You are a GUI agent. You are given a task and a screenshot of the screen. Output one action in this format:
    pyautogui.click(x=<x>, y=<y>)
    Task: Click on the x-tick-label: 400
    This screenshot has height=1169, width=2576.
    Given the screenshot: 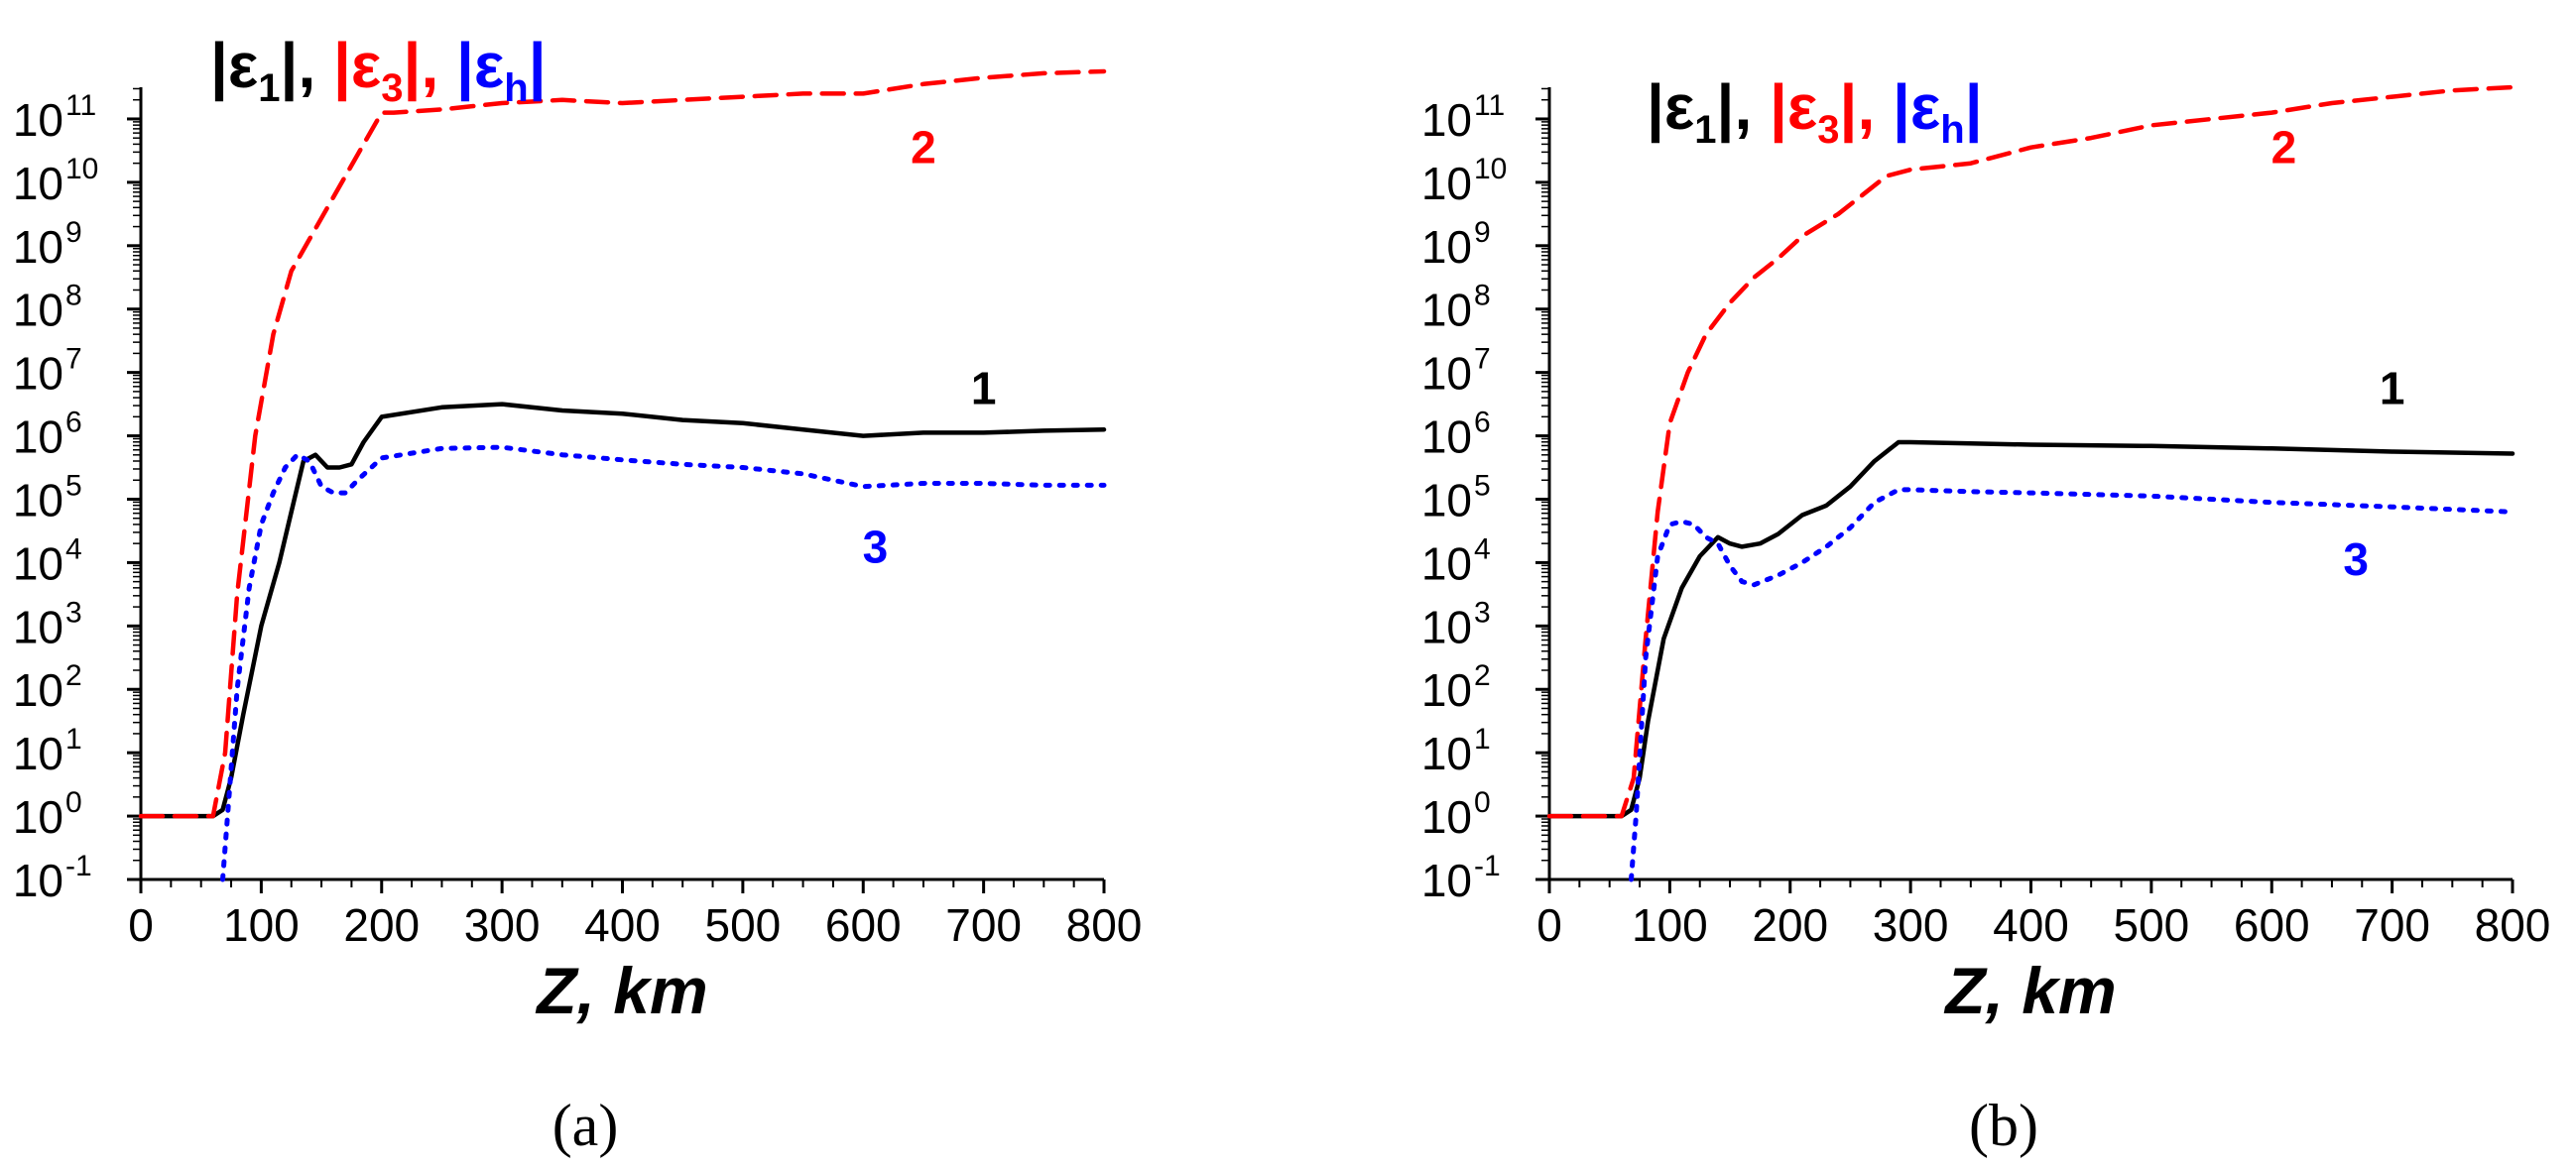 What is the action you would take?
    pyautogui.click(x=622, y=925)
    